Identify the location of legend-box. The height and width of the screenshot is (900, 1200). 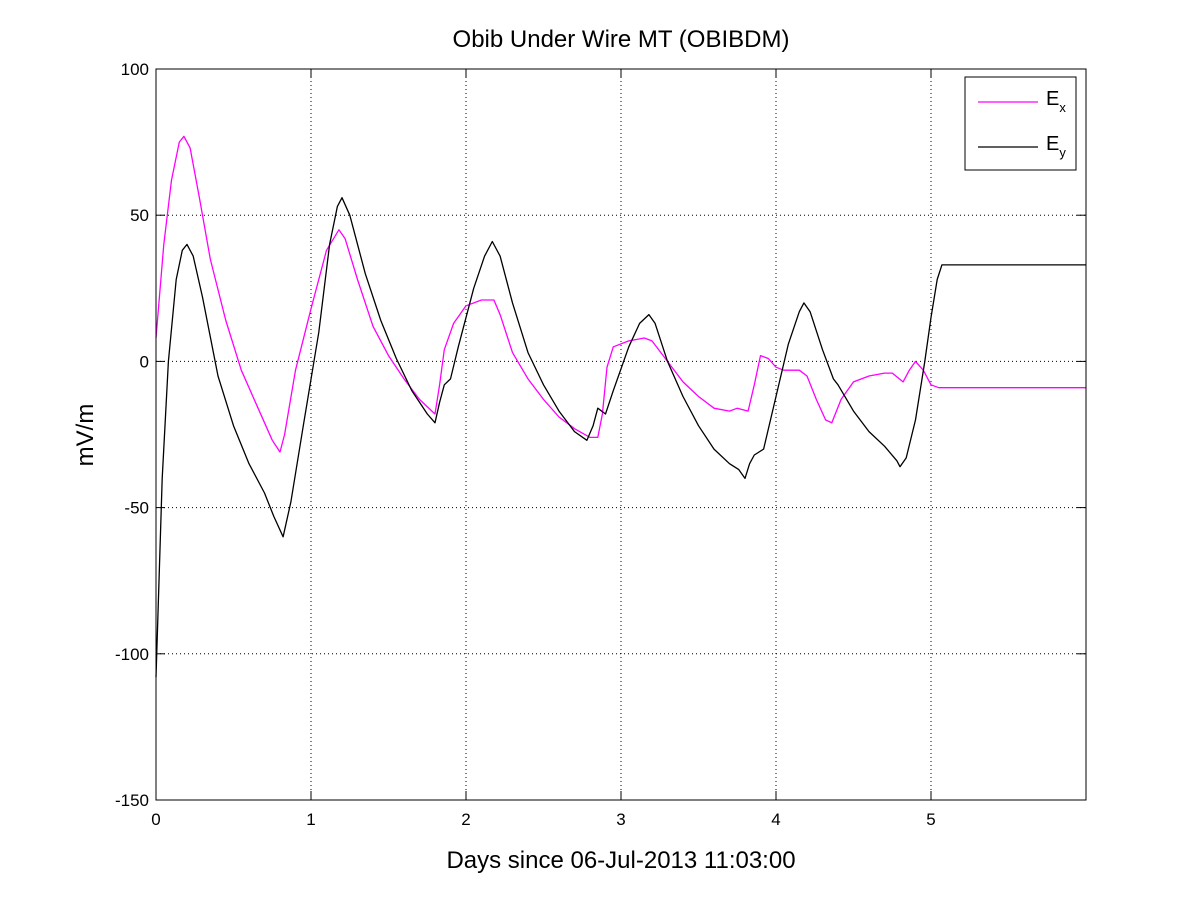
(1020, 123).